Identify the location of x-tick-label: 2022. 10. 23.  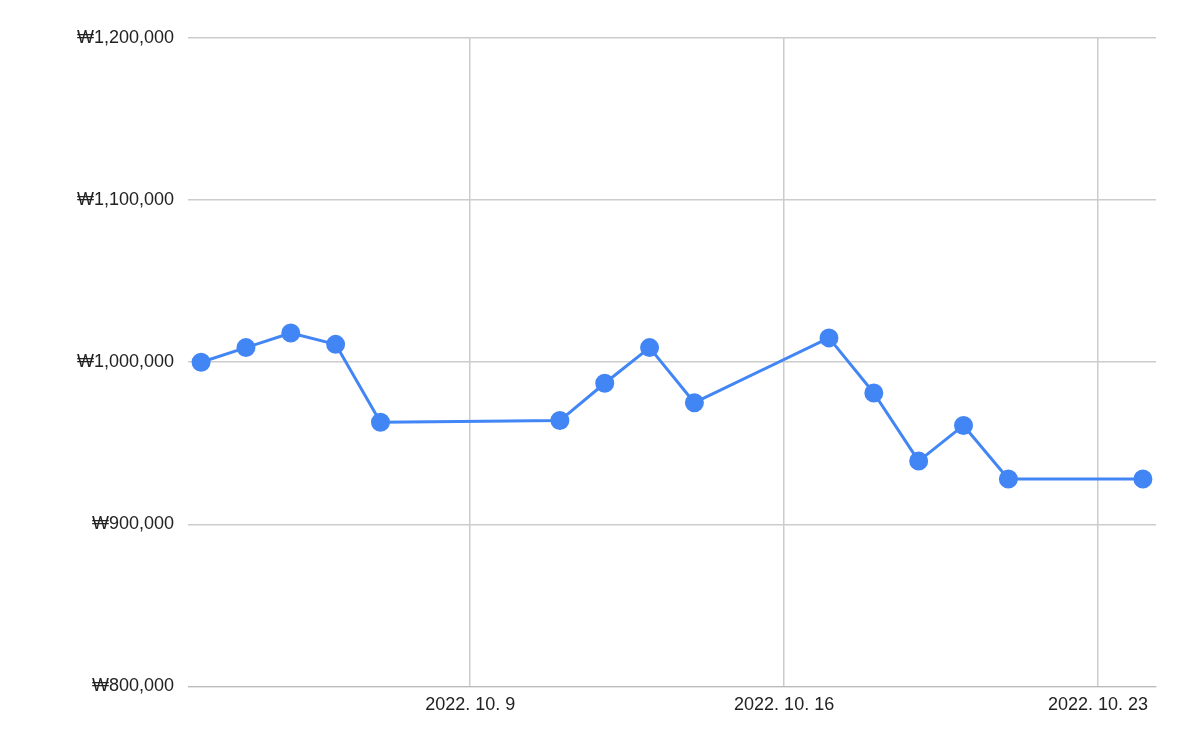
(1098, 704).